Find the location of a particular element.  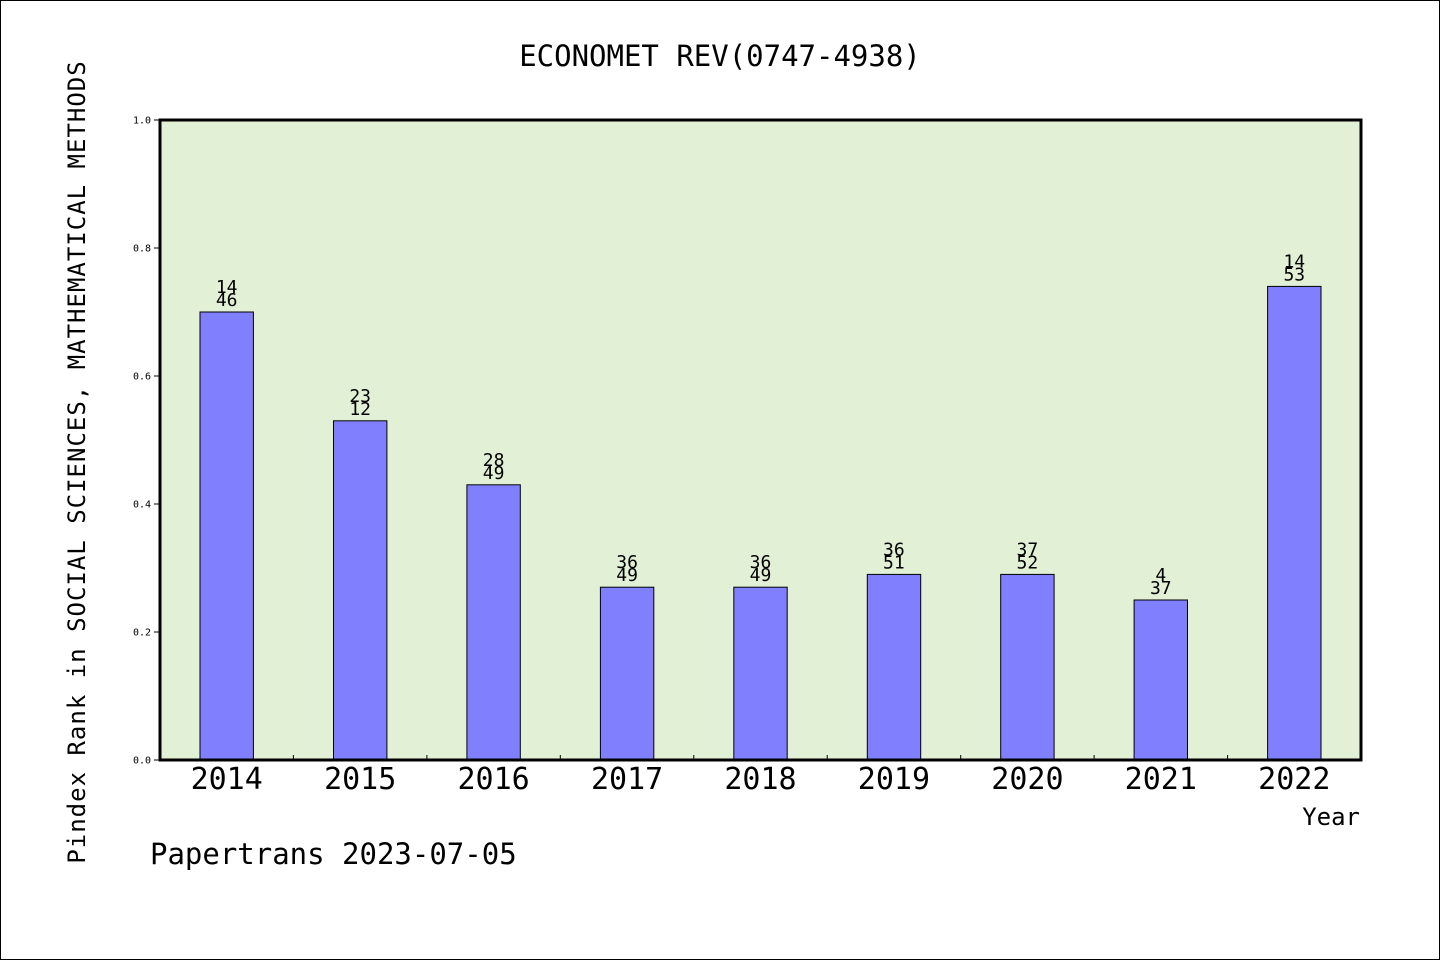

bar-2015 is located at coordinates (360, 590).